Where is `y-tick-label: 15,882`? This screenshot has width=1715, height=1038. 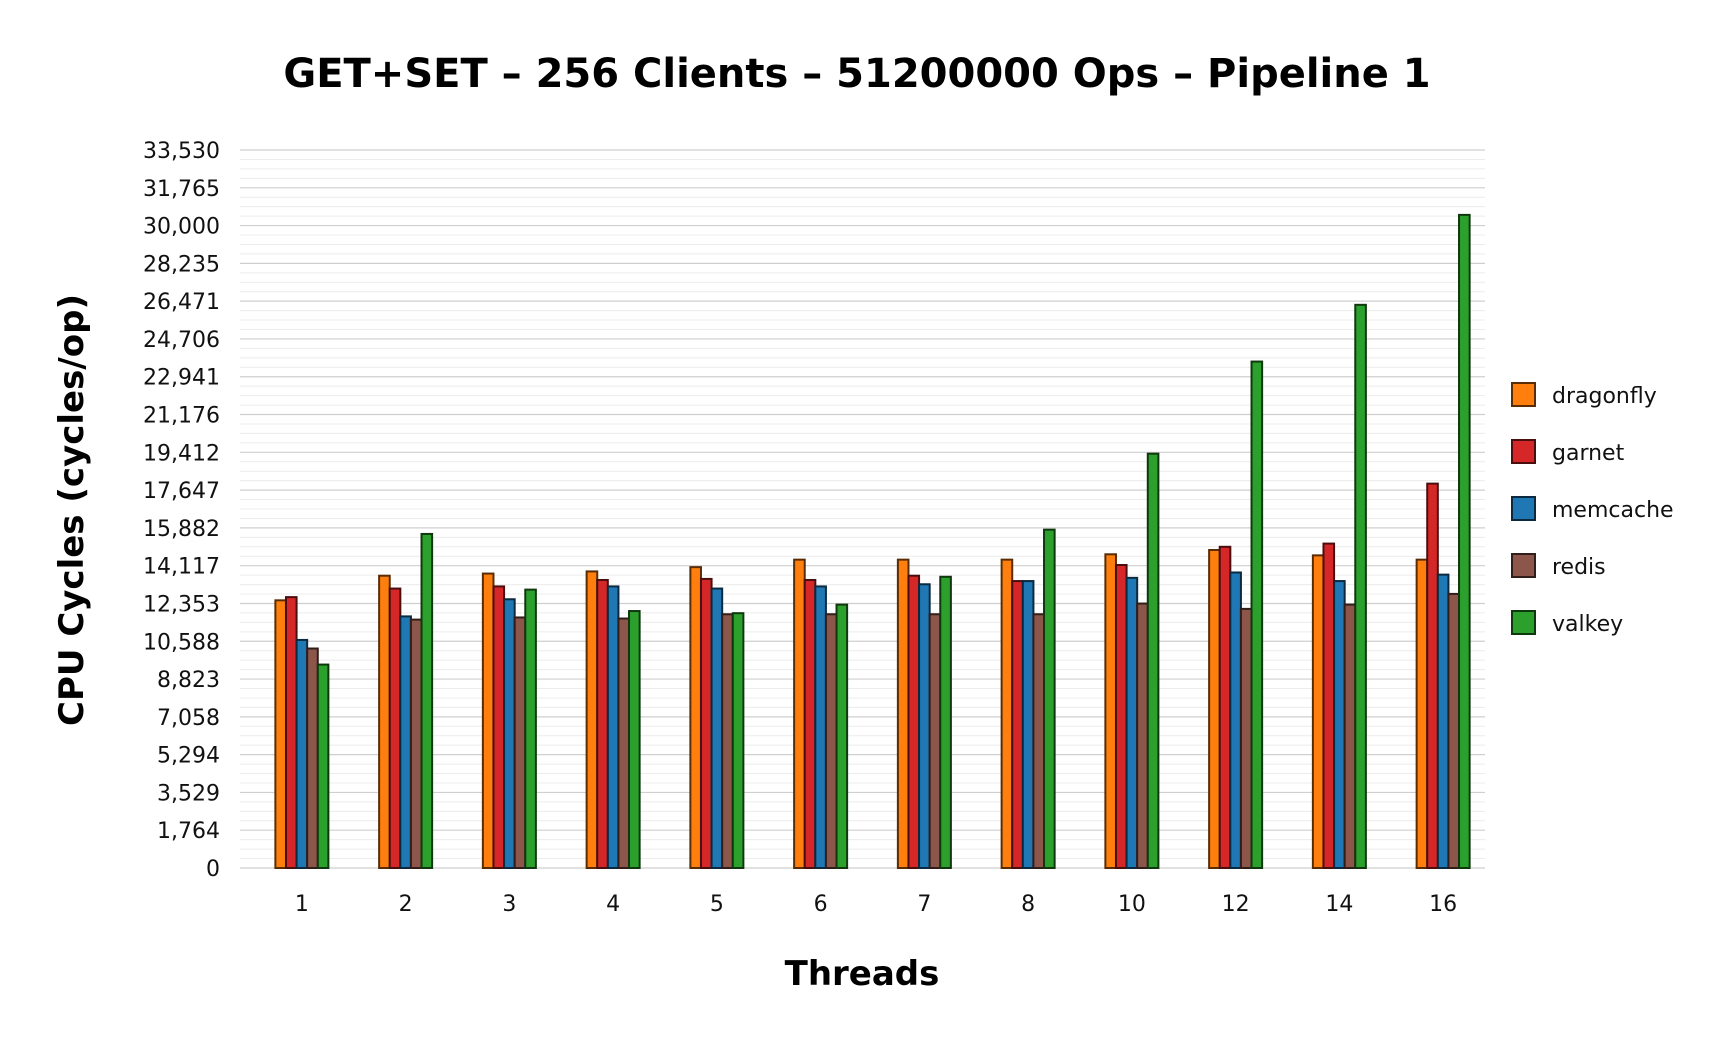 y-tick-label: 15,882 is located at coordinates (181, 529).